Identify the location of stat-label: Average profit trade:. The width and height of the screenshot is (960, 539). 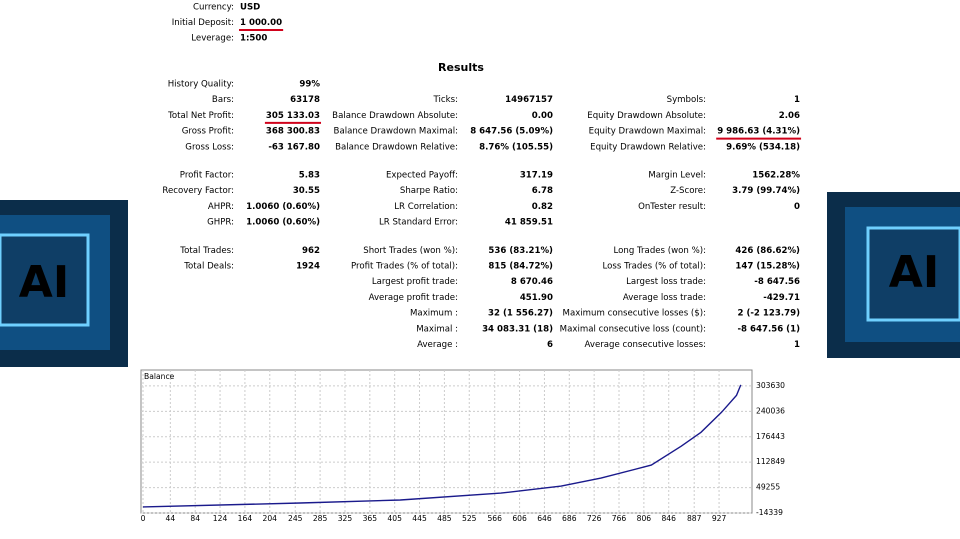
(413, 298).